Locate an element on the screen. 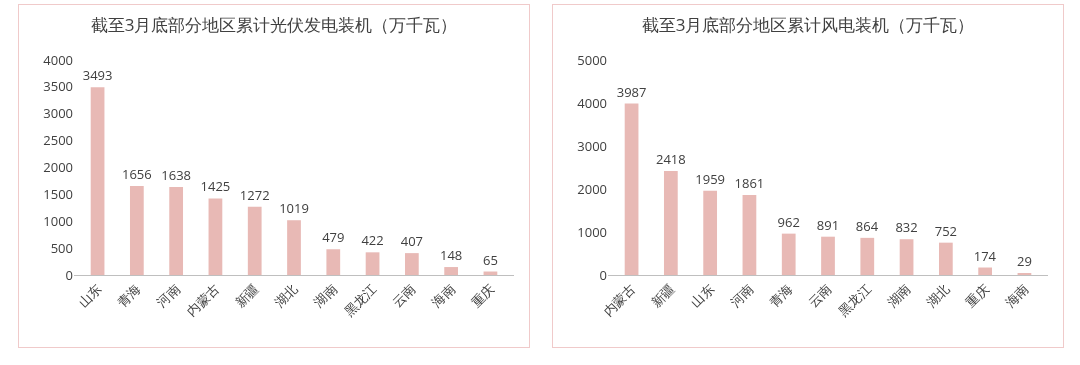 The image size is (1080, 365). data-label: 407 is located at coordinates (412, 241).